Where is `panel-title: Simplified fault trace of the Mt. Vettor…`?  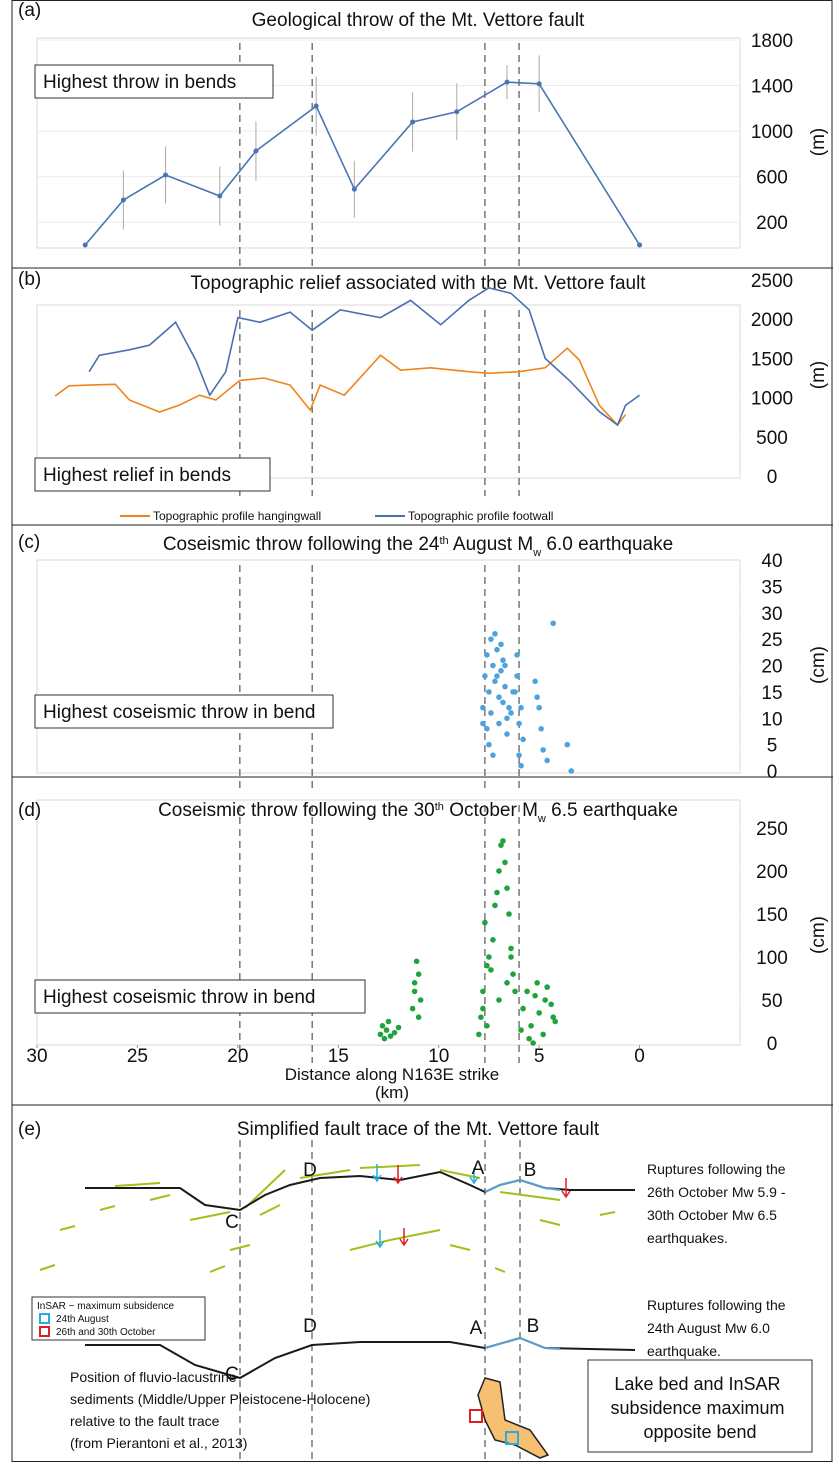 panel-title: Simplified fault trace of the Mt. Vettor… is located at coordinates (418, 1129).